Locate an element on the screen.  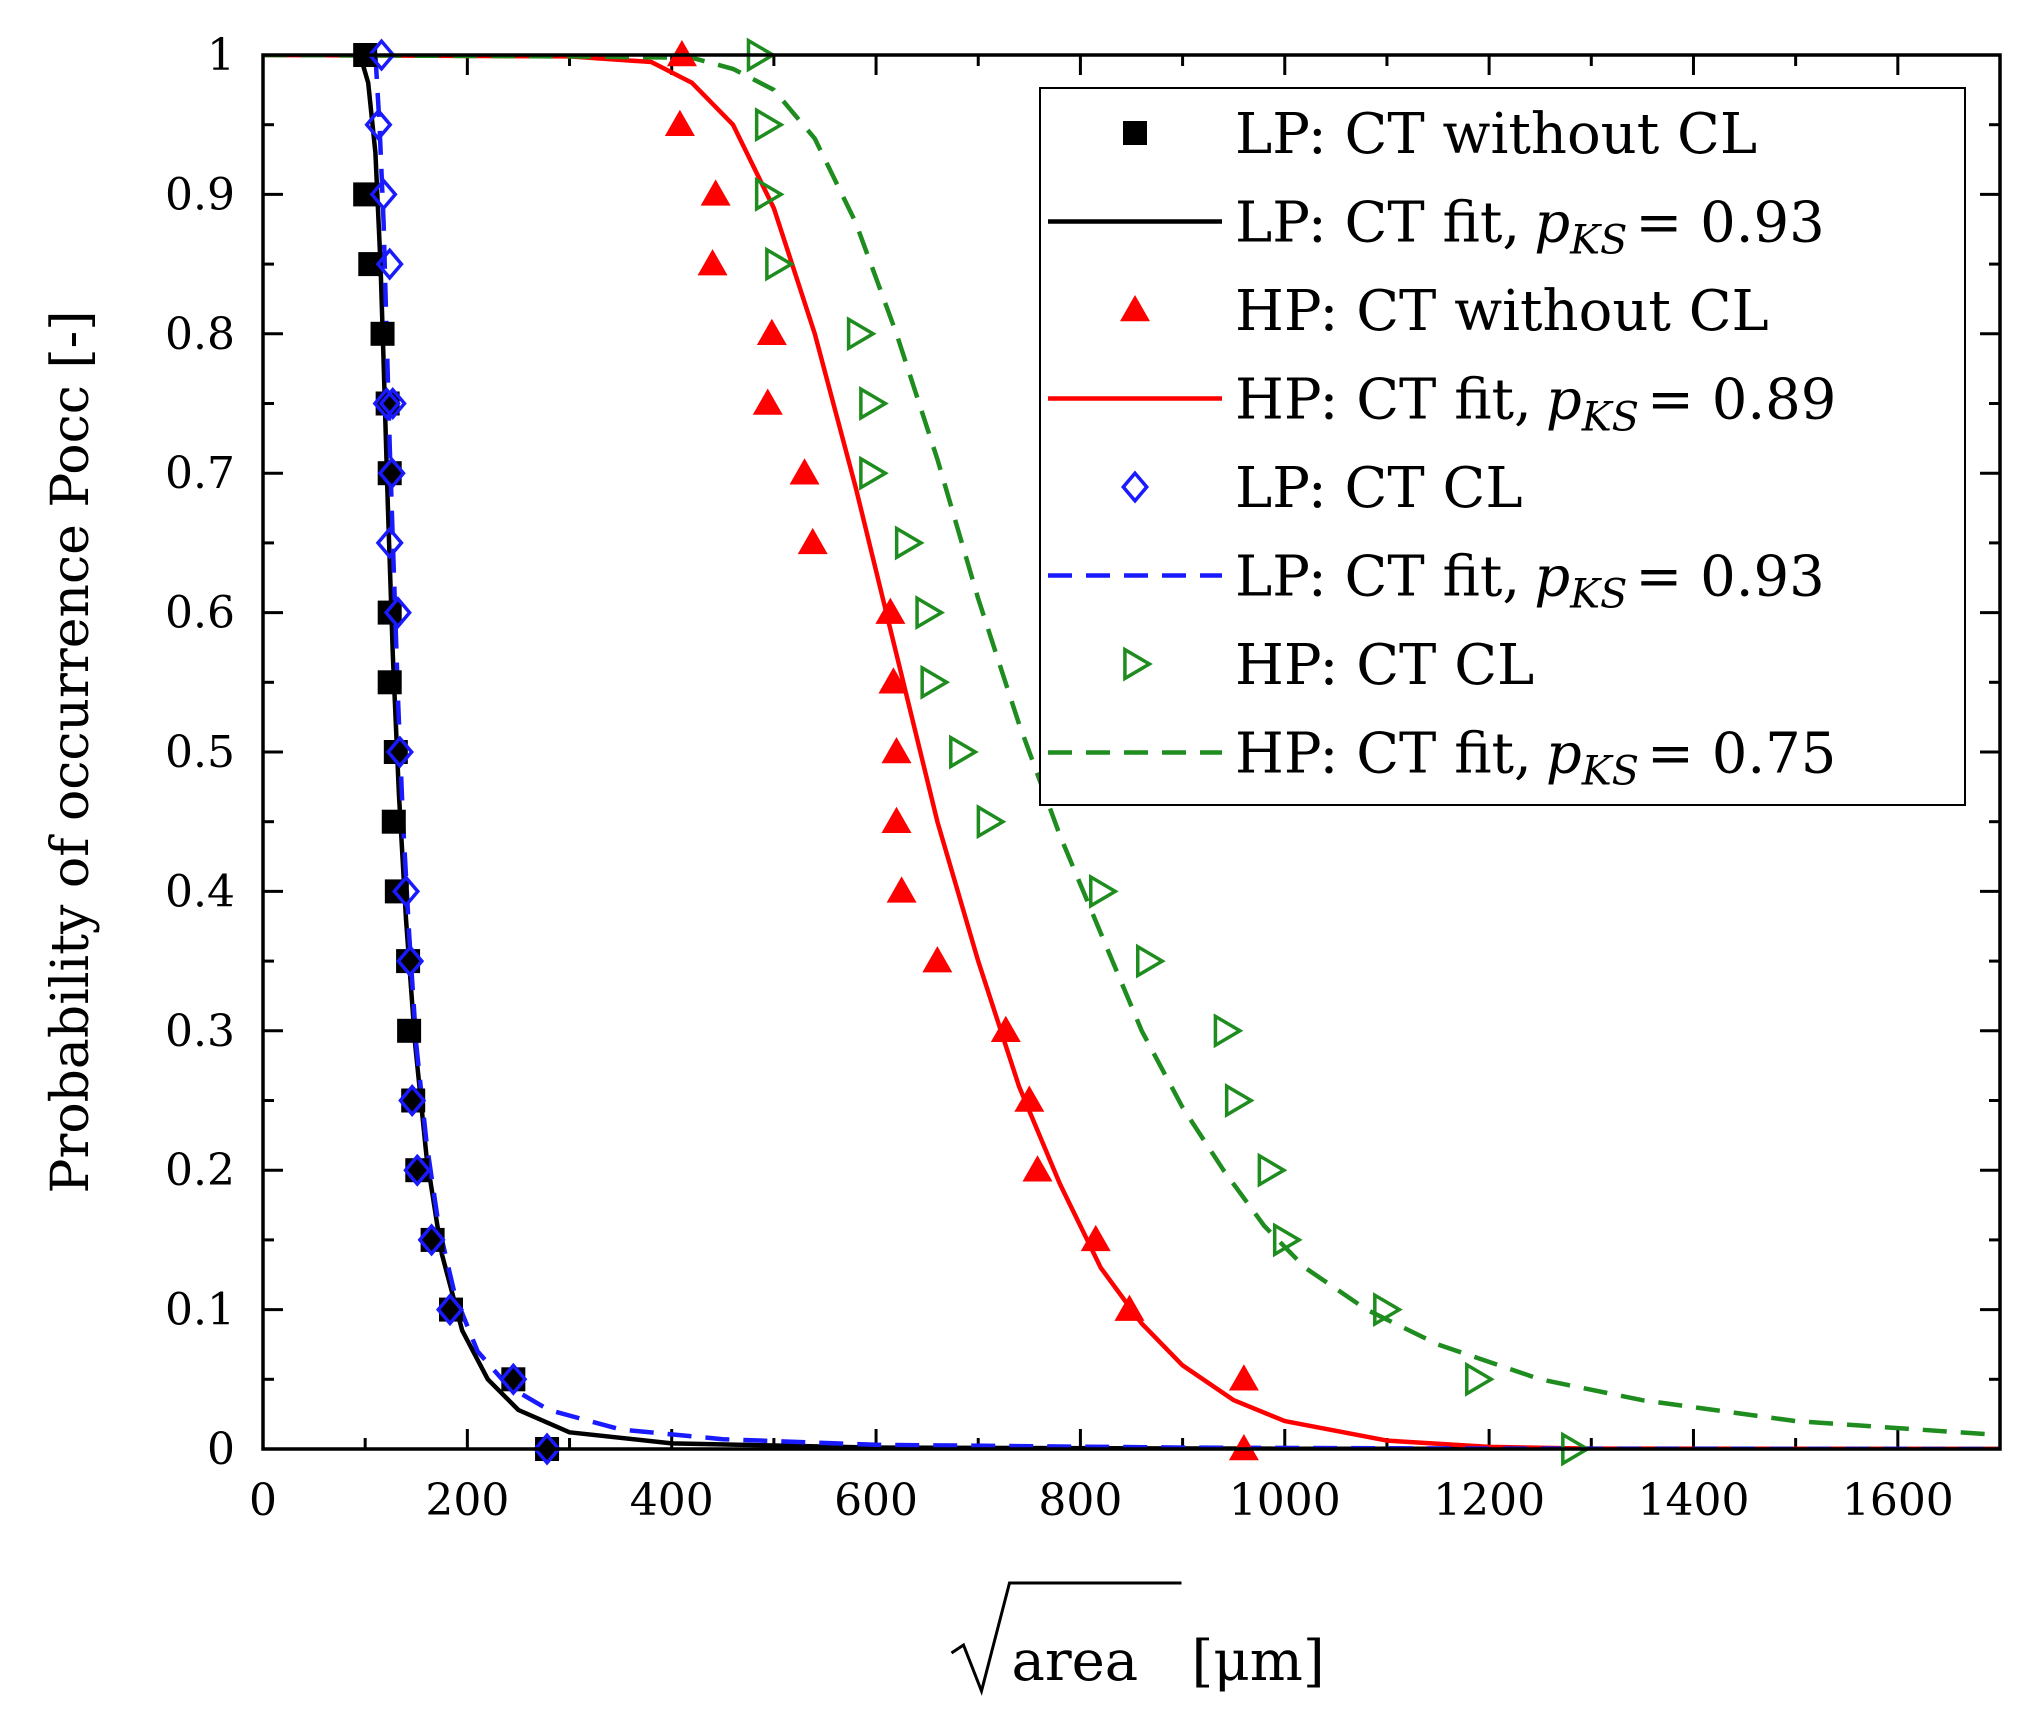
y-tick-label: 0.1 is located at coordinates (200, 1310).